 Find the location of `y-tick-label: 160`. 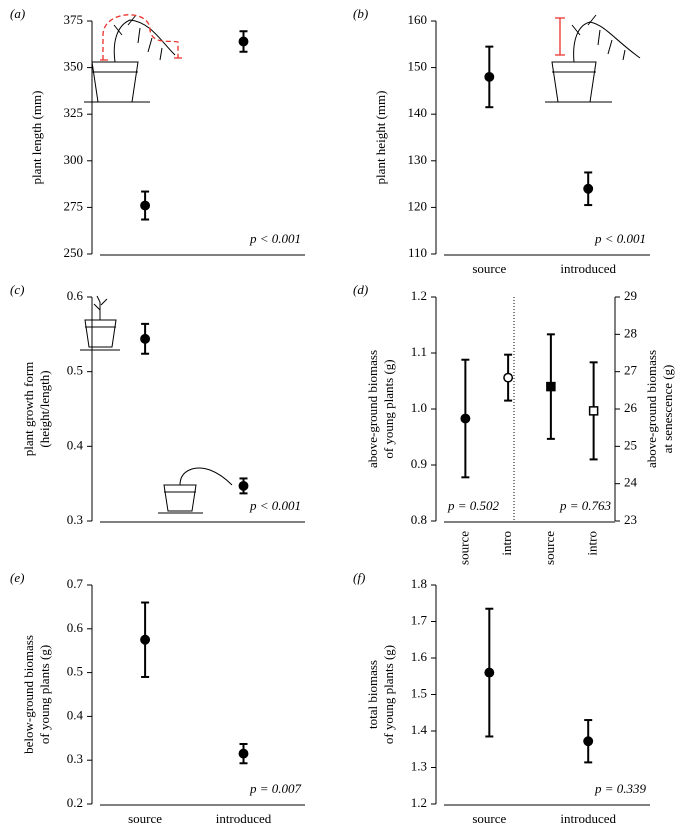

y-tick-label: 160 is located at coordinates (418, 19).